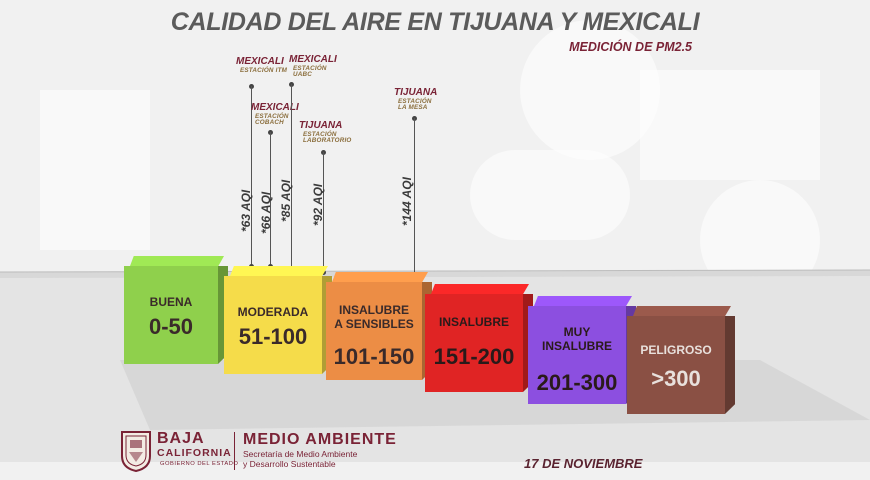 The height and width of the screenshot is (480, 870). I want to click on category-range: 51-100, so click(273, 336).